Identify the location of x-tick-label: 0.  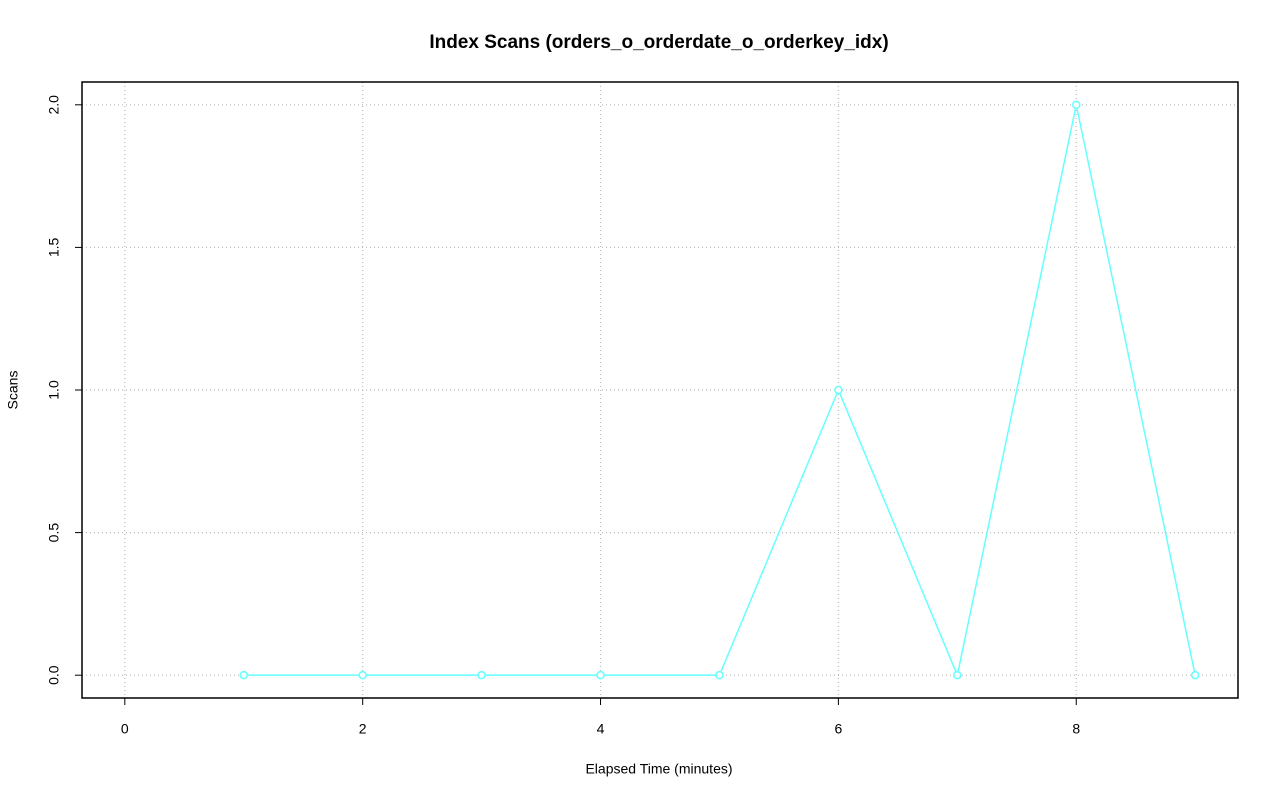
(125, 729).